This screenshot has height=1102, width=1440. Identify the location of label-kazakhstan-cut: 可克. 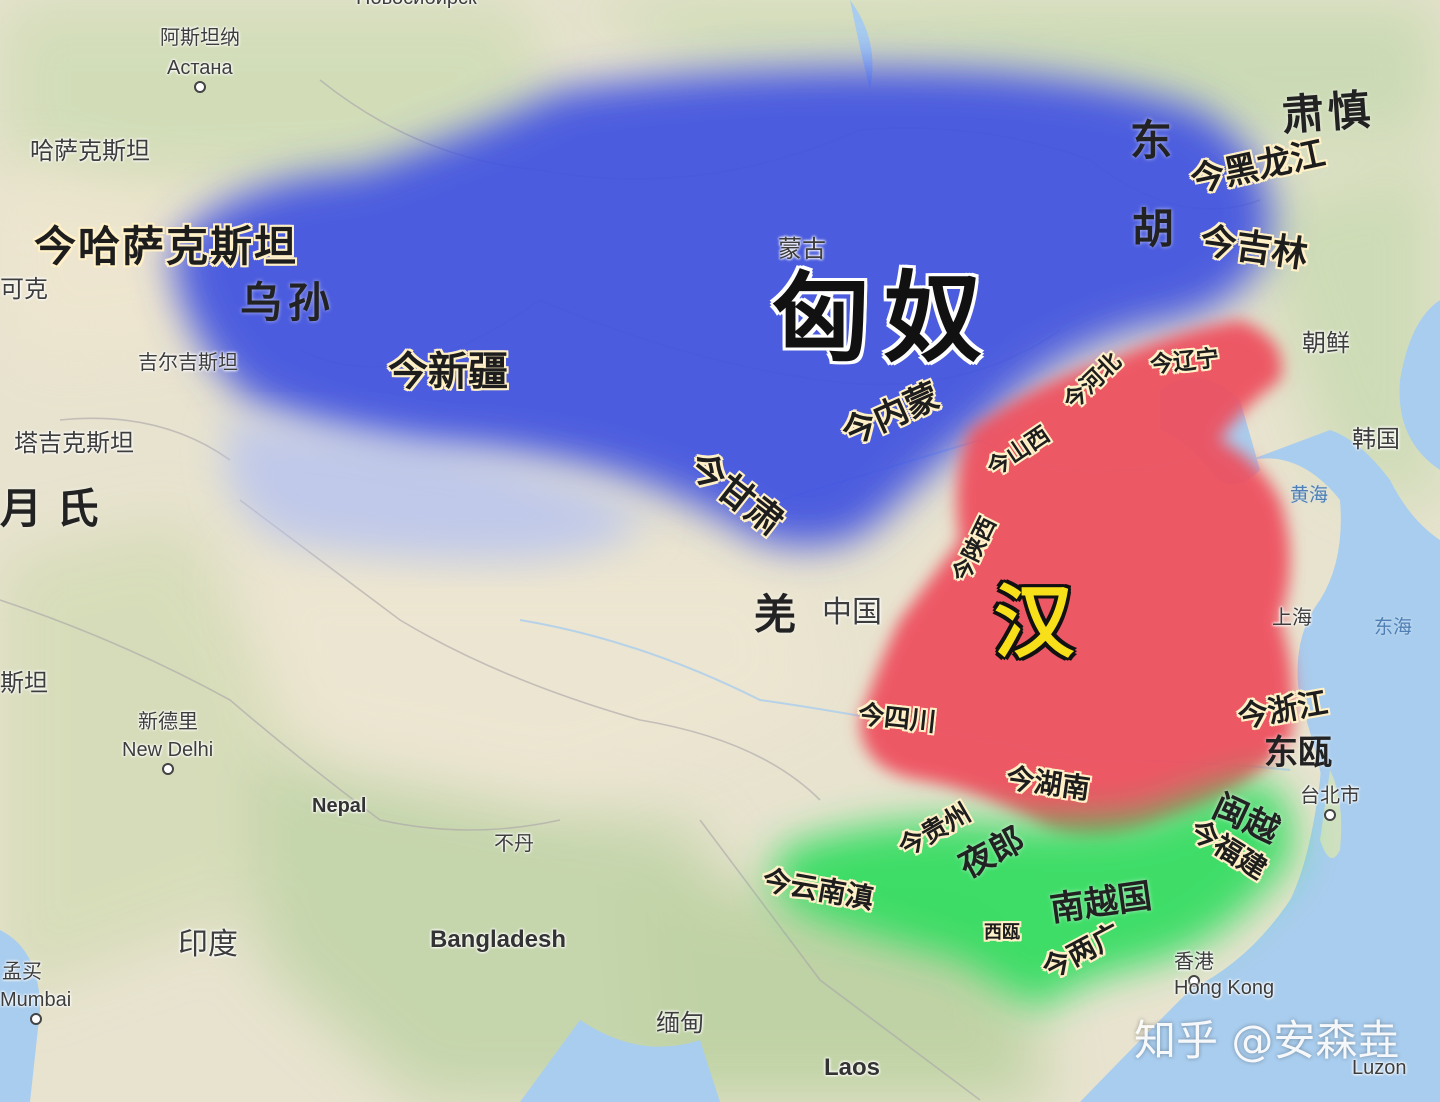
(24, 289).